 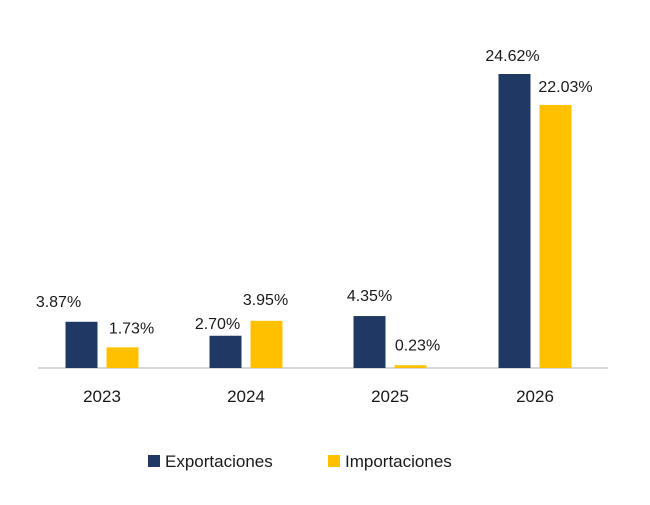 What do you see at coordinates (265, 300) in the screenshot?
I see `data-label-importaciones-2024: 3.95%` at bounding box center [265, 300].